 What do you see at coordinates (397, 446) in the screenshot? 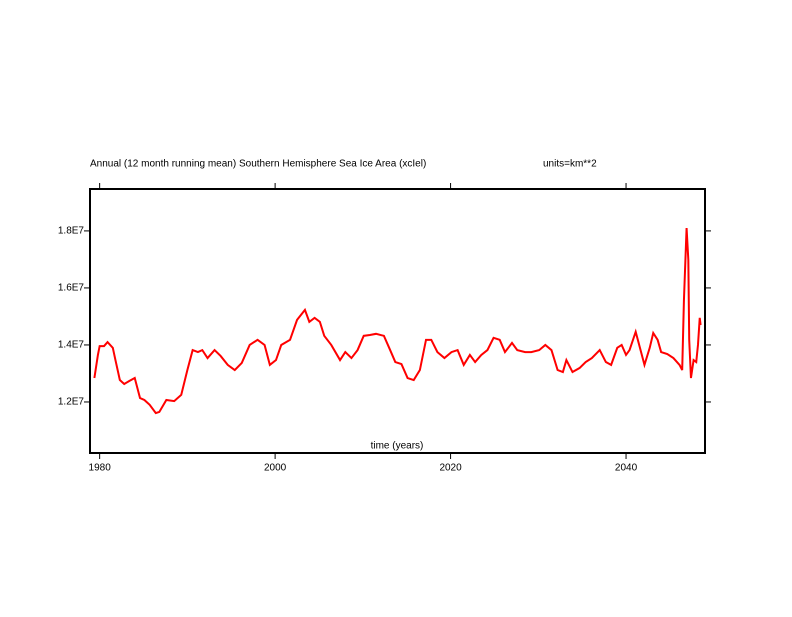
I see `x-axis-label: time (years)` at bounding box center [397, 446].